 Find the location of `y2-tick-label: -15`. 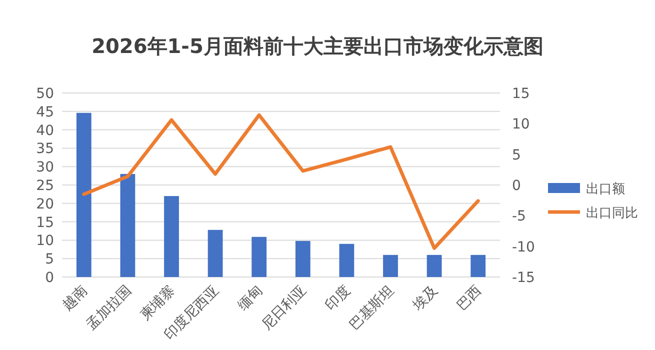

y2-tick-label: -15 is located at coordinates (523, 278).